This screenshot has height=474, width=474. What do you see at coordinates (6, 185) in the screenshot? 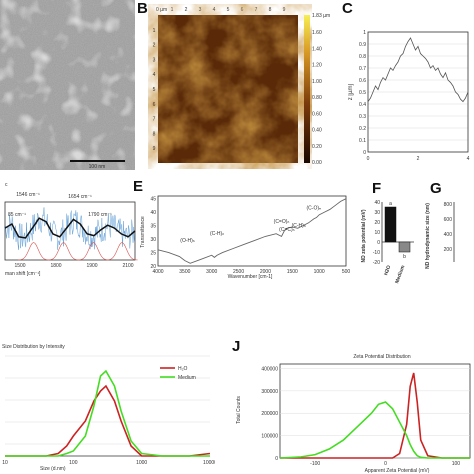
I see `panel-d-tag: c` at bounding box center [6, 185].